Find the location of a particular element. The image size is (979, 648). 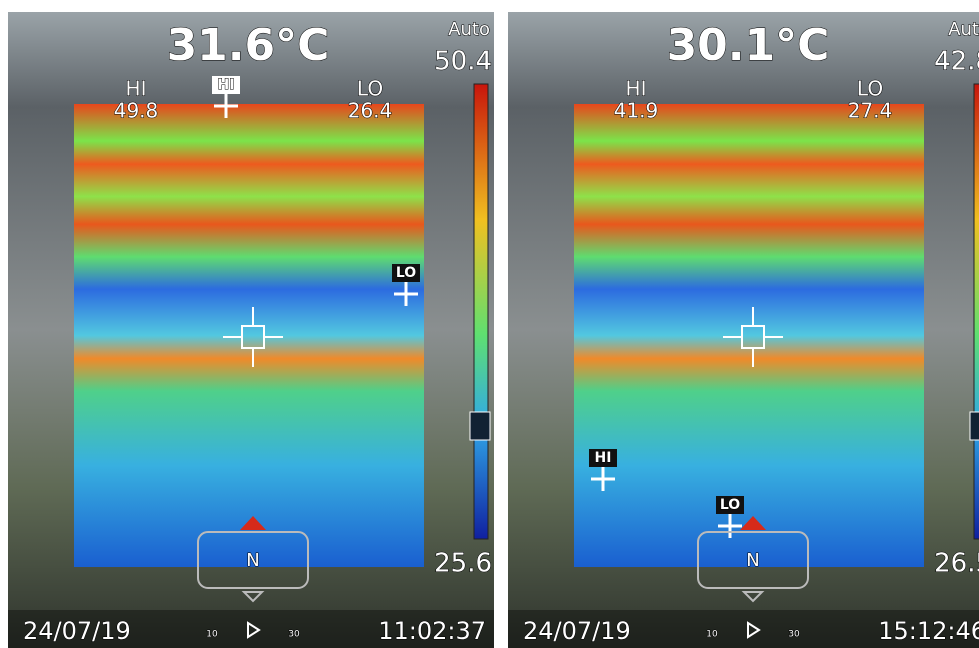

center-temperature: 30.1°C is located at coordinates (748, 45).